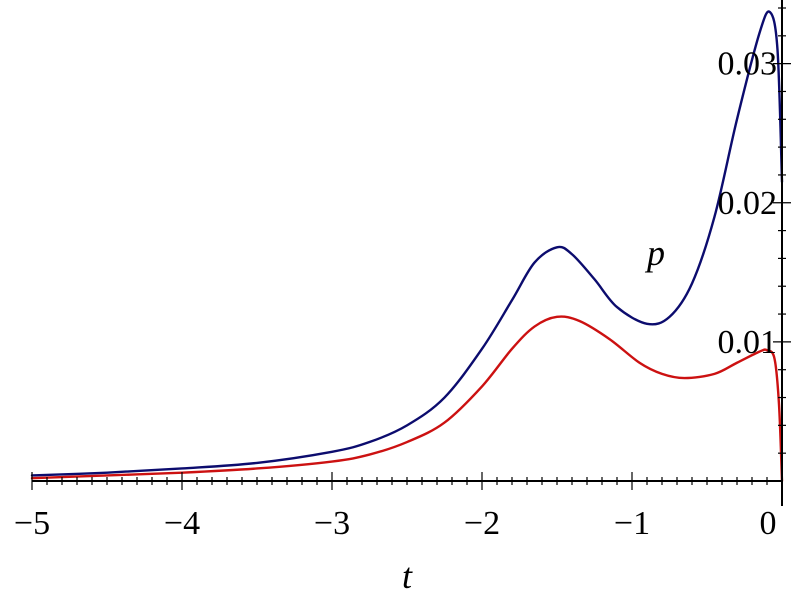  Describe the element at coordinates (632, 523) in the screenshot. I see `x-tick-label: −1` at that location.